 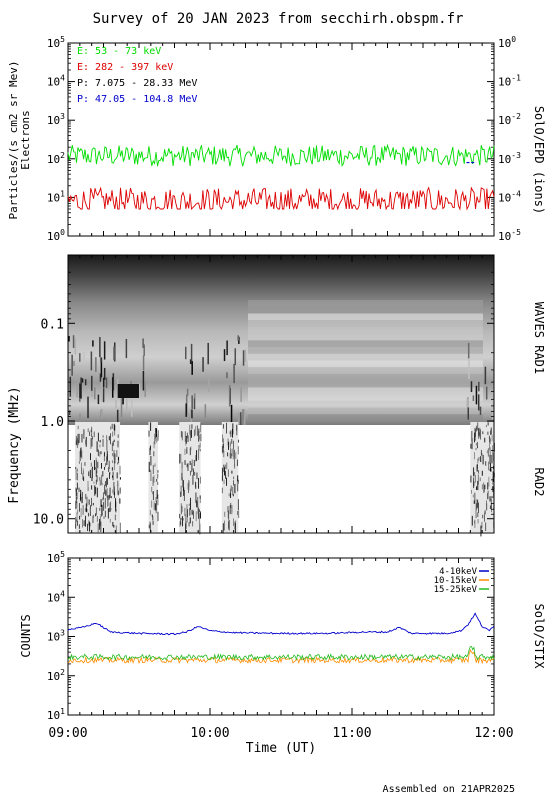 What do you see at coordinates (281, 654) in the screenshot?
I see `stix-series-15-25-line` at bounding box center [281, 654].